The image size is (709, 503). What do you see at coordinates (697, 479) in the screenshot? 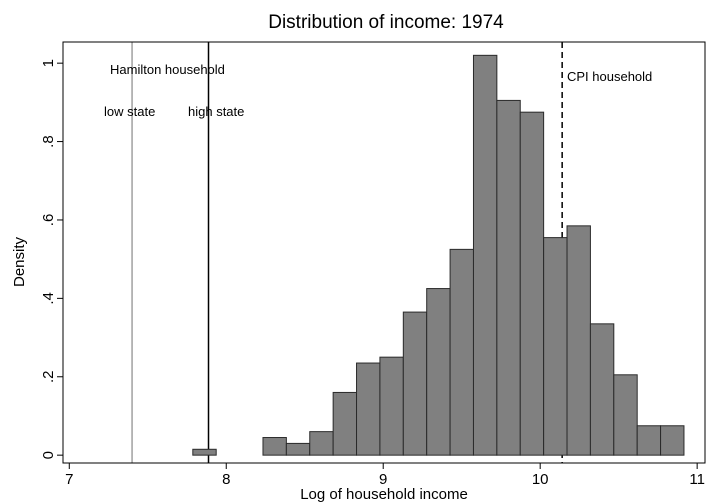
I see `x-tick-label: 11` at bounding box center [697, 479].